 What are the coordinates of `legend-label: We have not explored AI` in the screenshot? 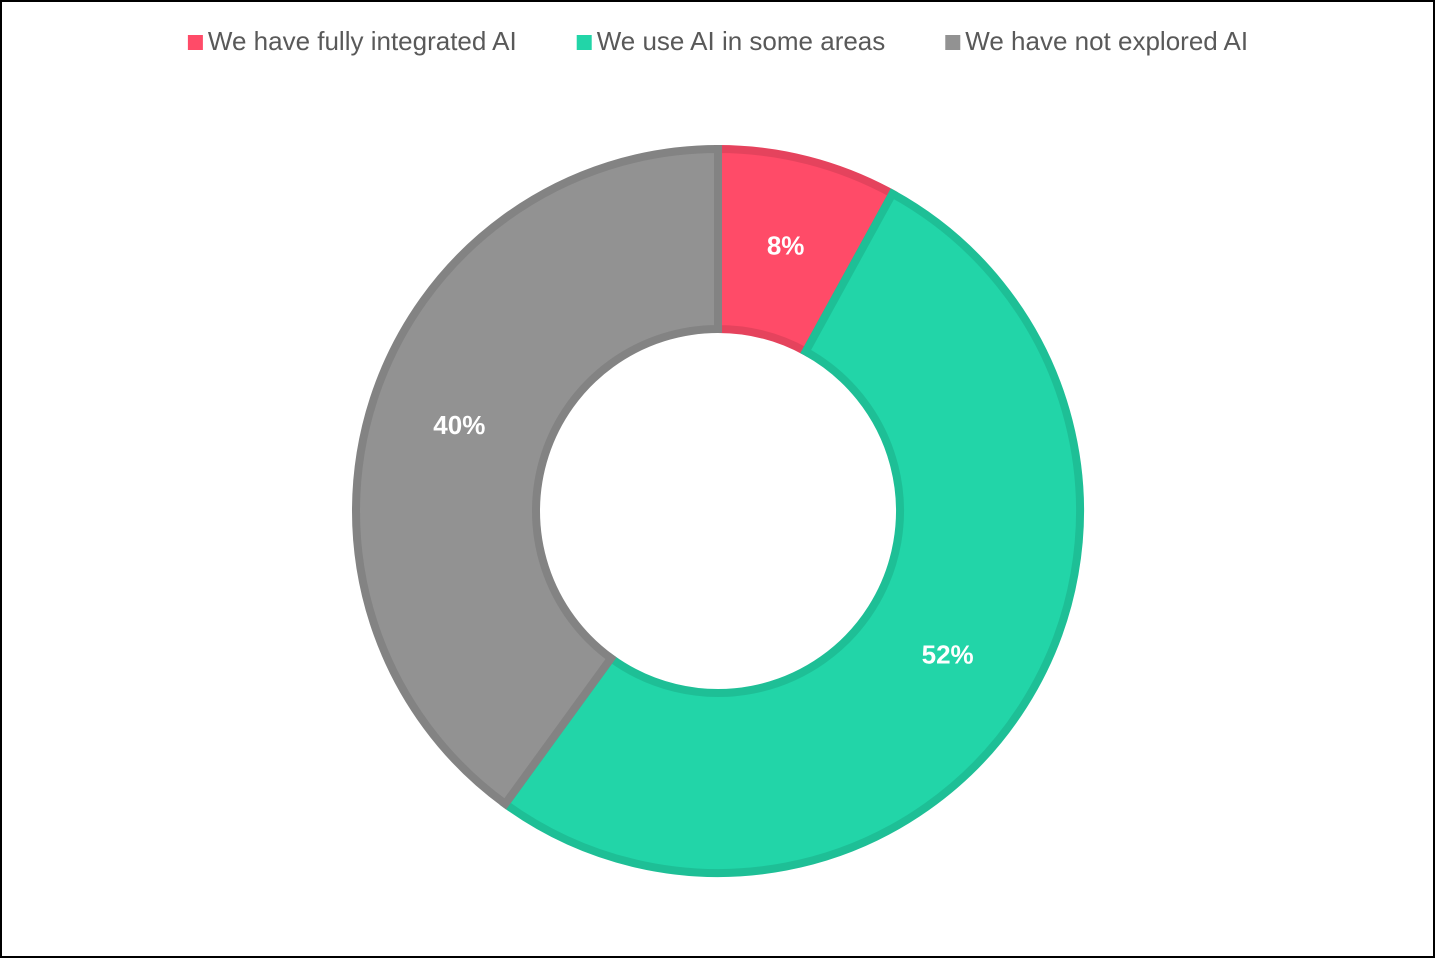 It's located at (1106, 41).